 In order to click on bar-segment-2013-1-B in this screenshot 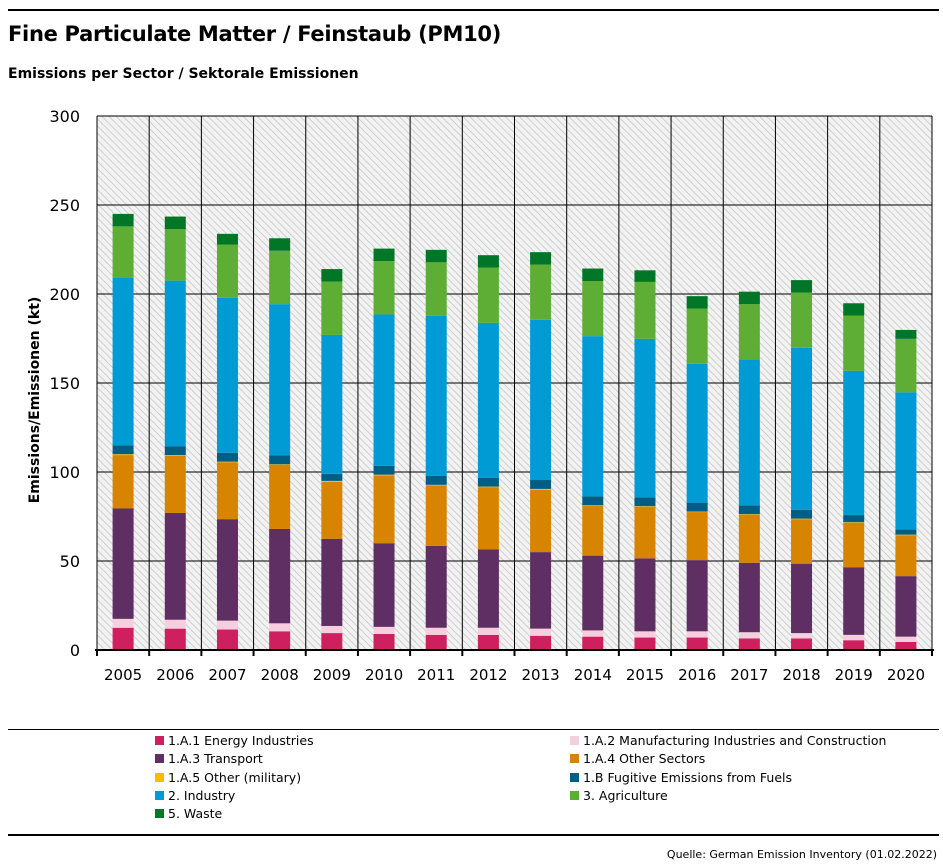, I will do `click(541, 484)`.